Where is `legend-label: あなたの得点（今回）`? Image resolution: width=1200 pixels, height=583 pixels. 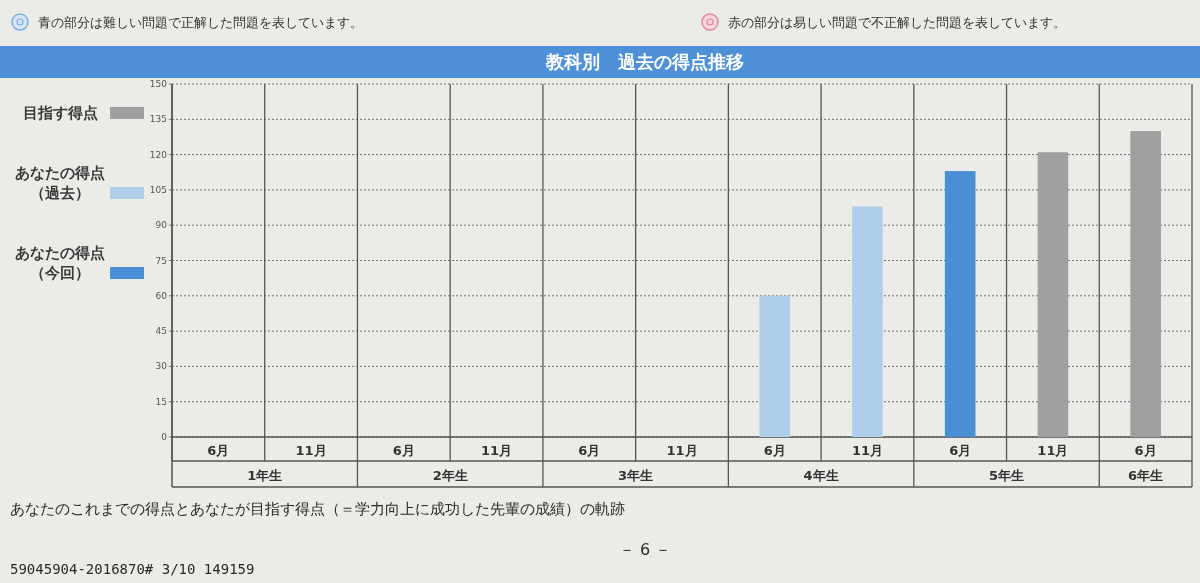 legend-label: あなたの得点（今回） is located at coordinates (60, 263).